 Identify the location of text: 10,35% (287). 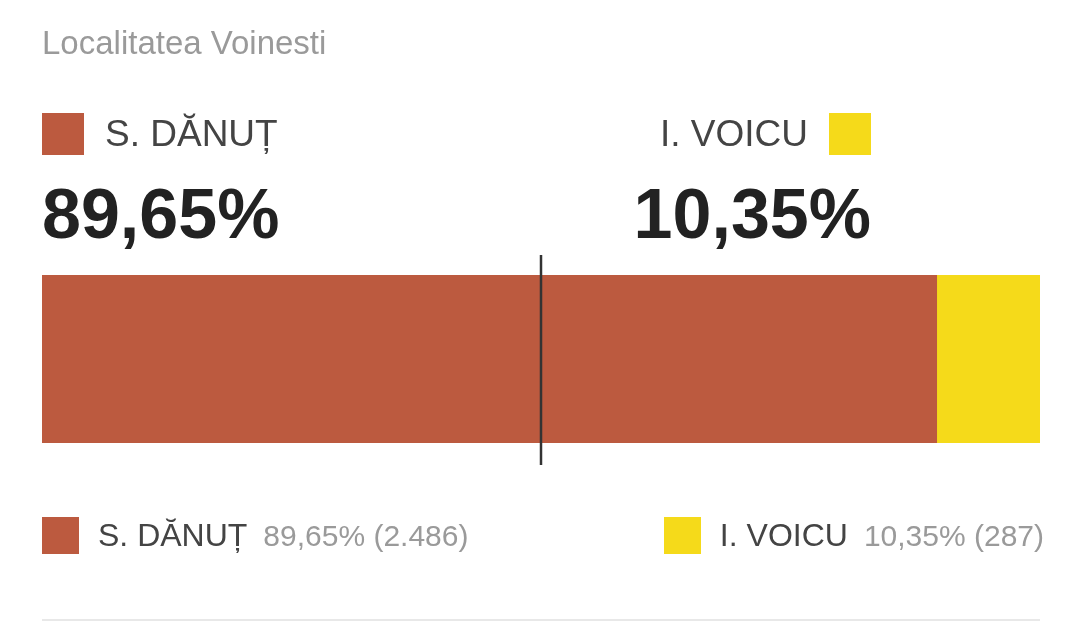
(953, 535).